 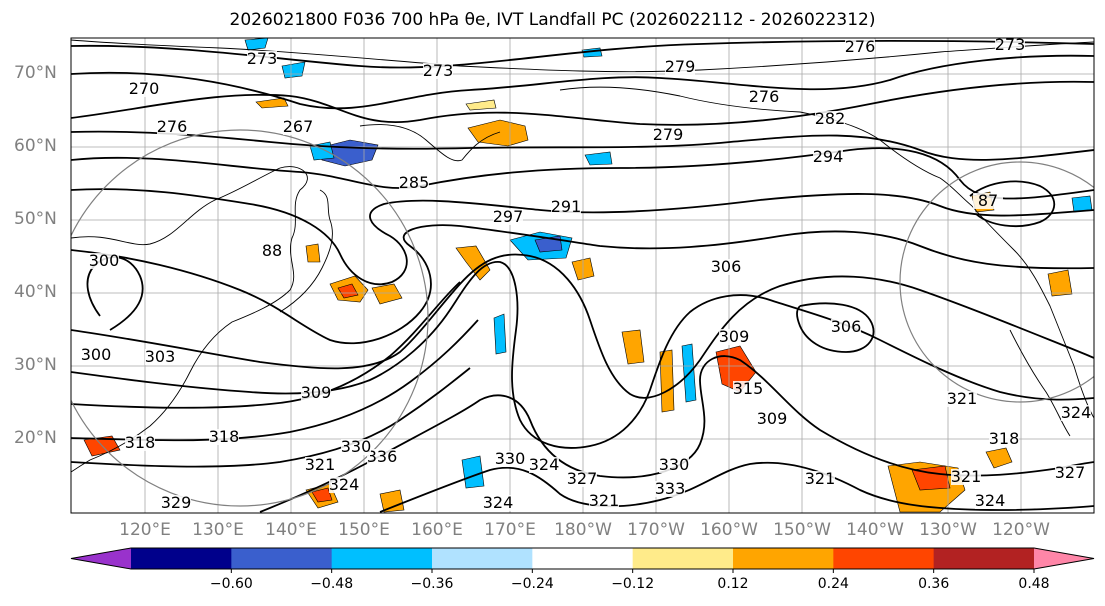 I want to click on longitude-label: 150°E, so click(x=364, y=530).